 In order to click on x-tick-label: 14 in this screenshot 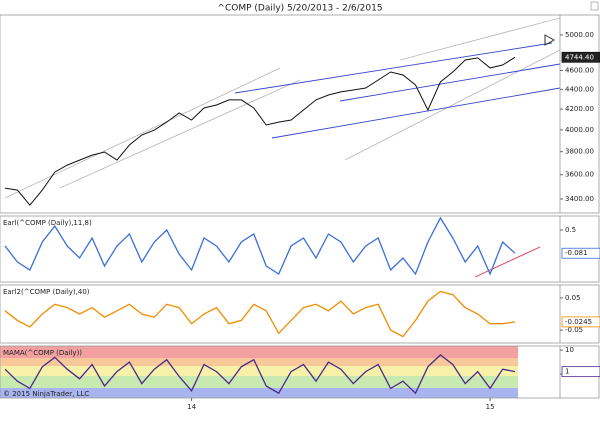, I will do `click(191, 407)`.